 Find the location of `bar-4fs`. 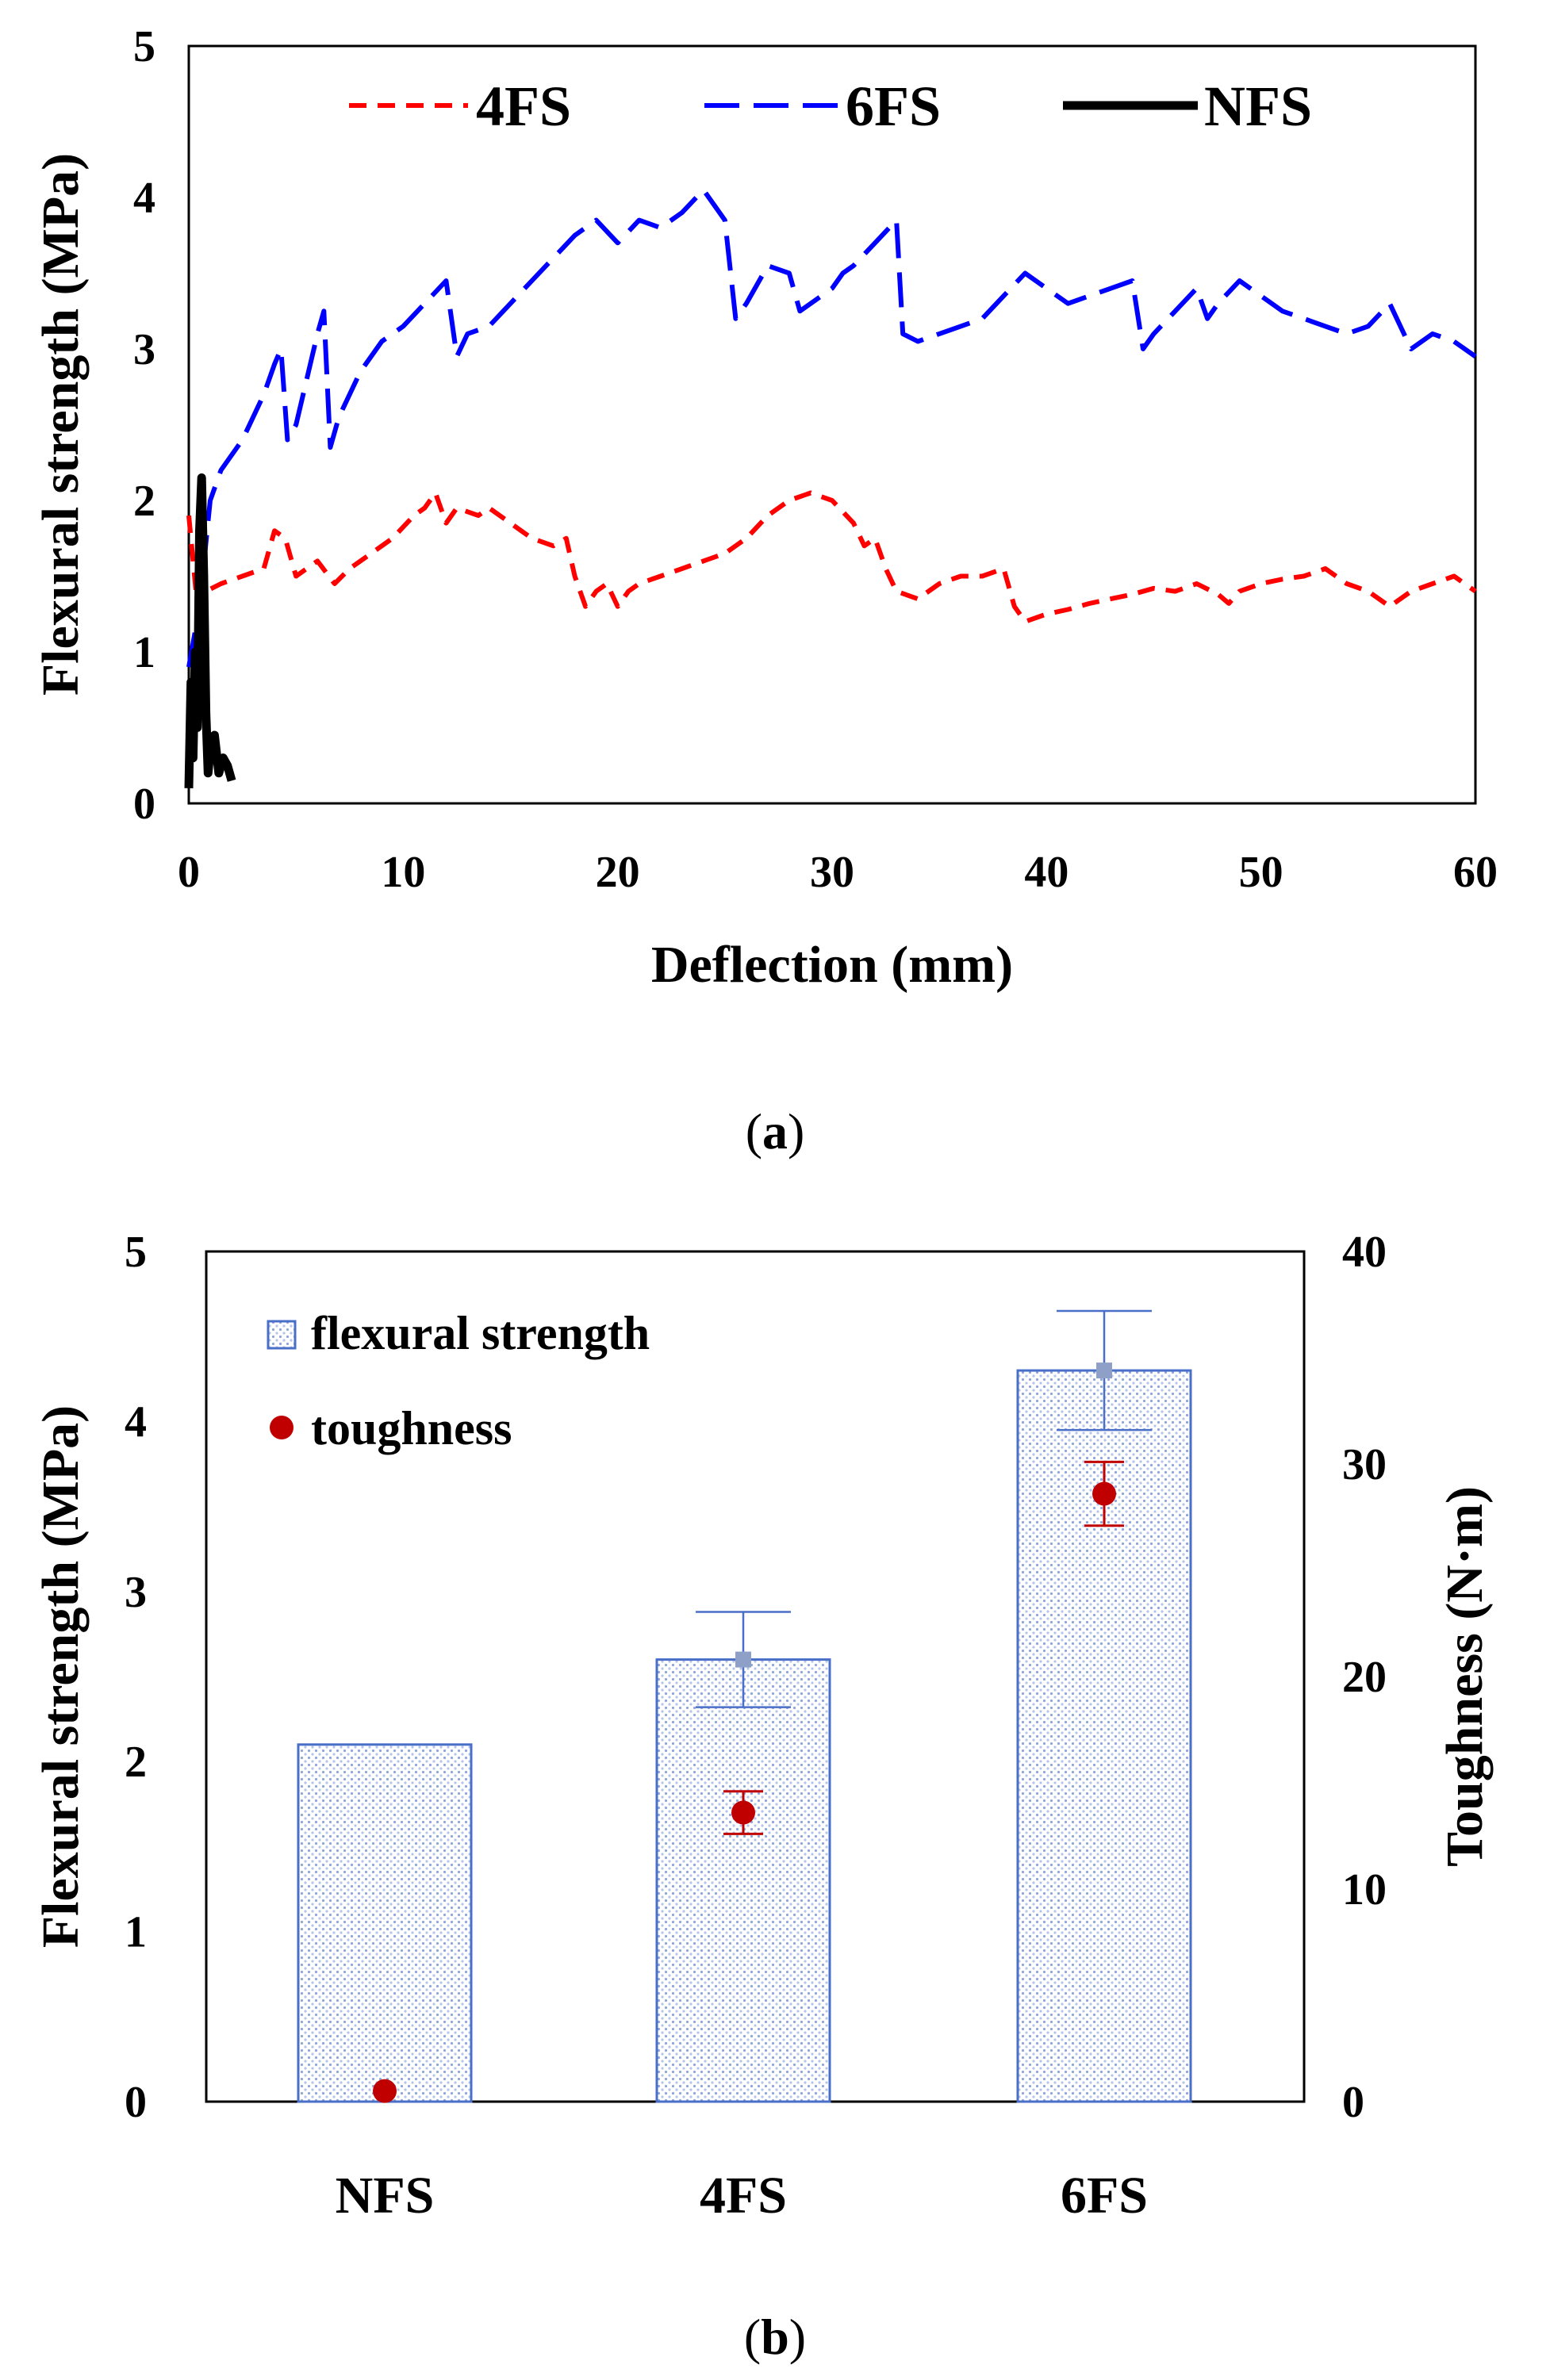

bar-4fs is located at coordinates (743, 1880).